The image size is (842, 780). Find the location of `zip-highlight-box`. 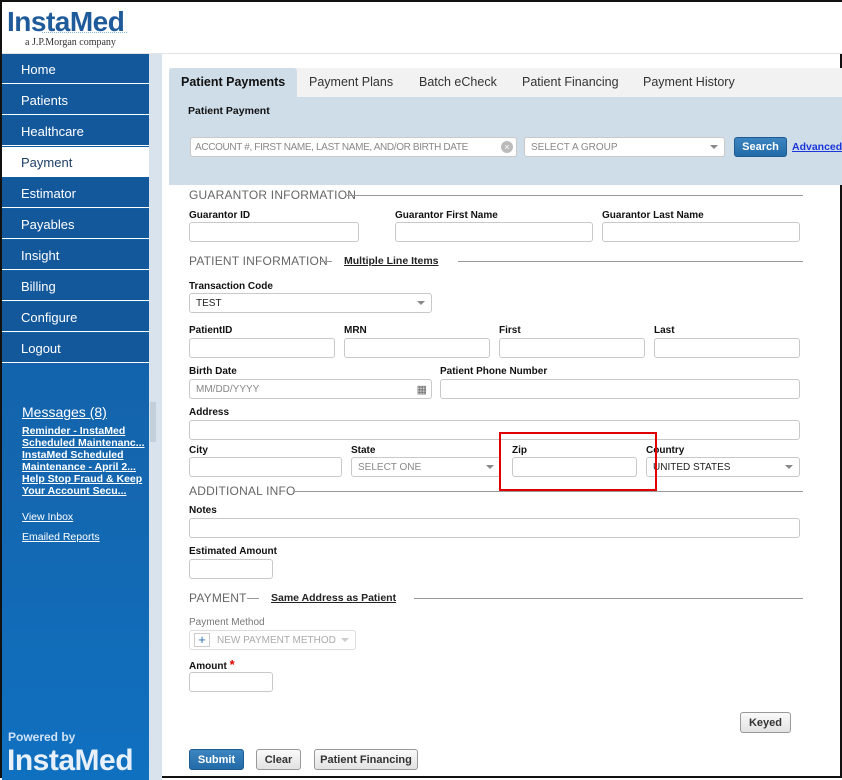

zip-highlight-box is located at coordinates (578, 461).